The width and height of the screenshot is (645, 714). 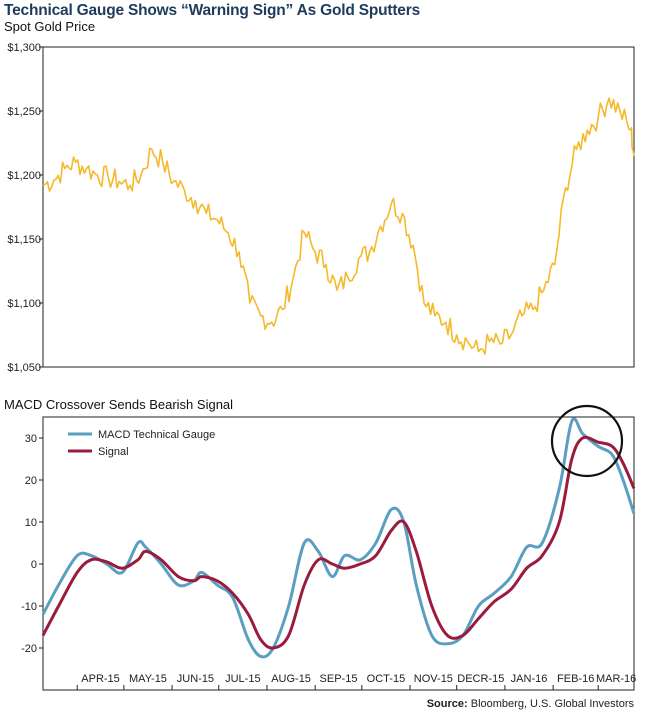 I want to click on legend-label-signal: Signal, so click(x=113, y=452).